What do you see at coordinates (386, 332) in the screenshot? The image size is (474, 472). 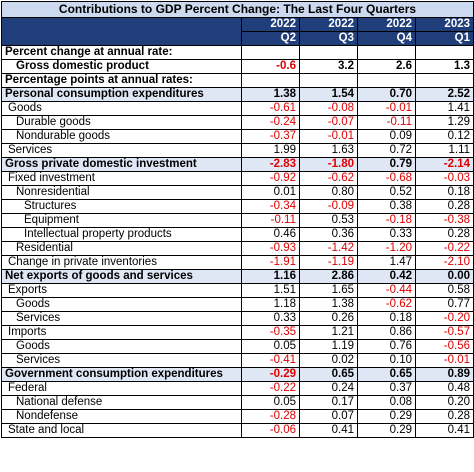 I see `value-cell: 0.86` at bounding box center [386, 332].